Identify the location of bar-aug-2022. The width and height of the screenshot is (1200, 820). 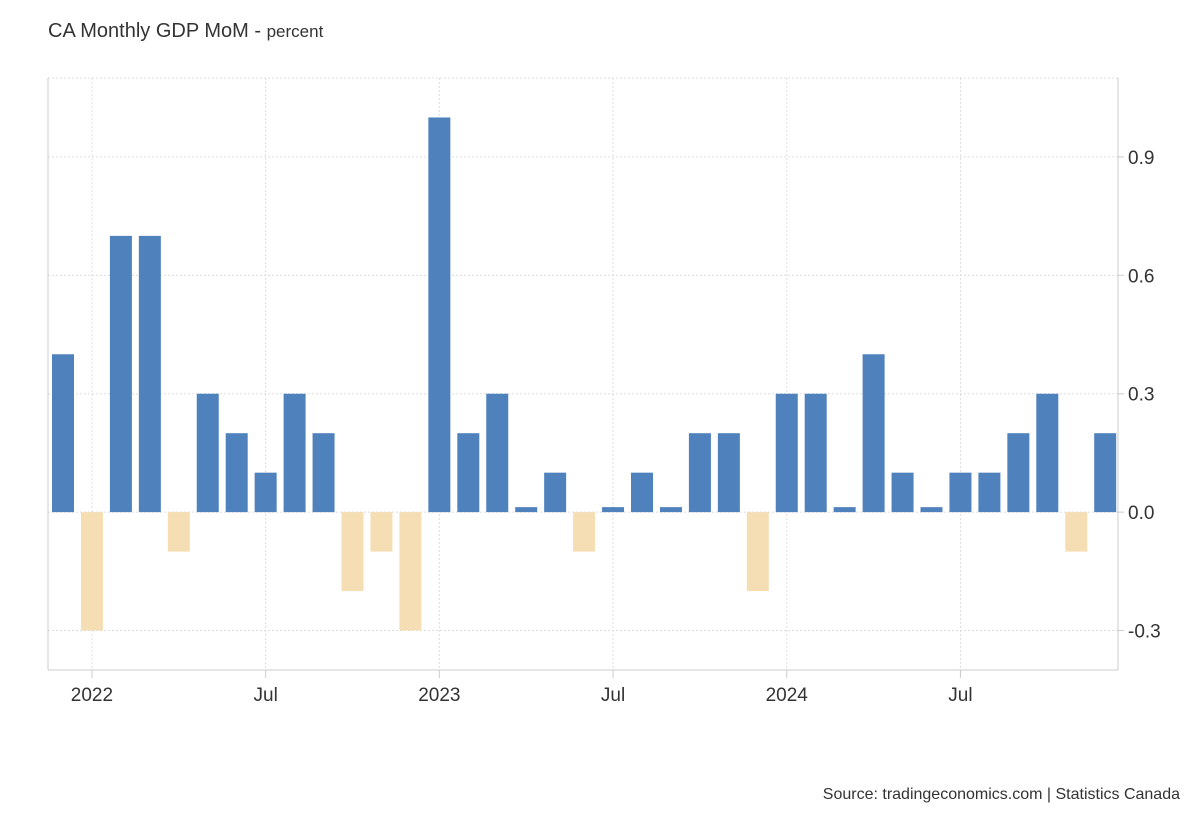
(294, 453).